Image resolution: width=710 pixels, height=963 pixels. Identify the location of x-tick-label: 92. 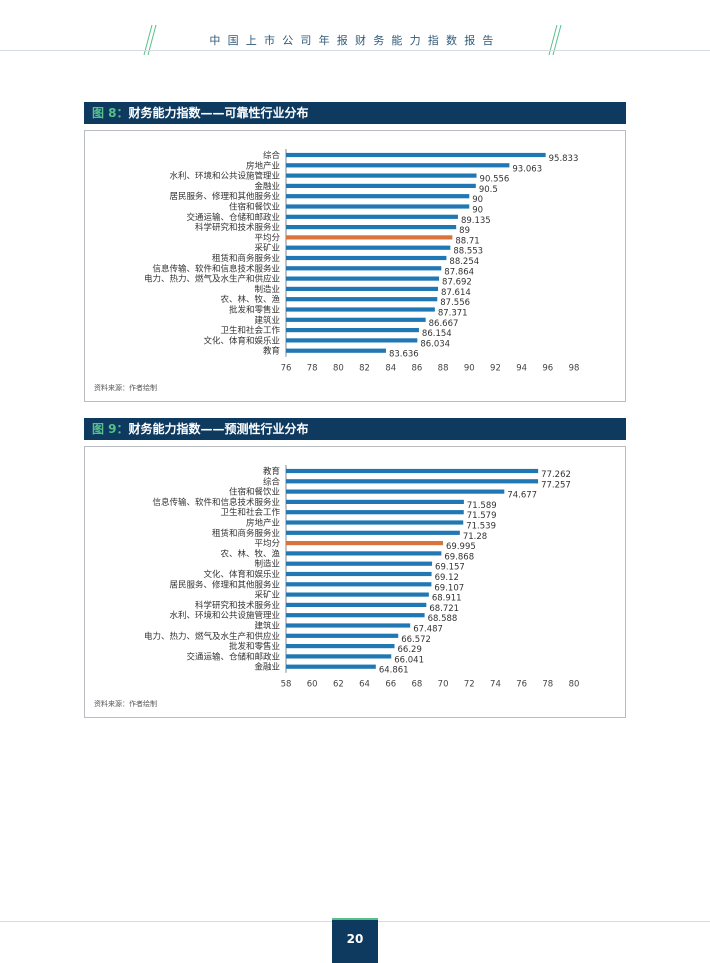
(495, 369).